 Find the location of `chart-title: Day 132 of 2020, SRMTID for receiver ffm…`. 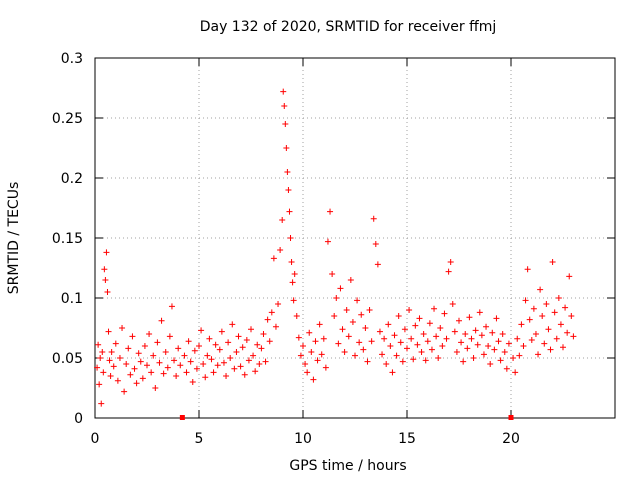

chart-title: Day 132 of 2020, SRMTID for receiver ffm… is located at coordinates (348, 27).